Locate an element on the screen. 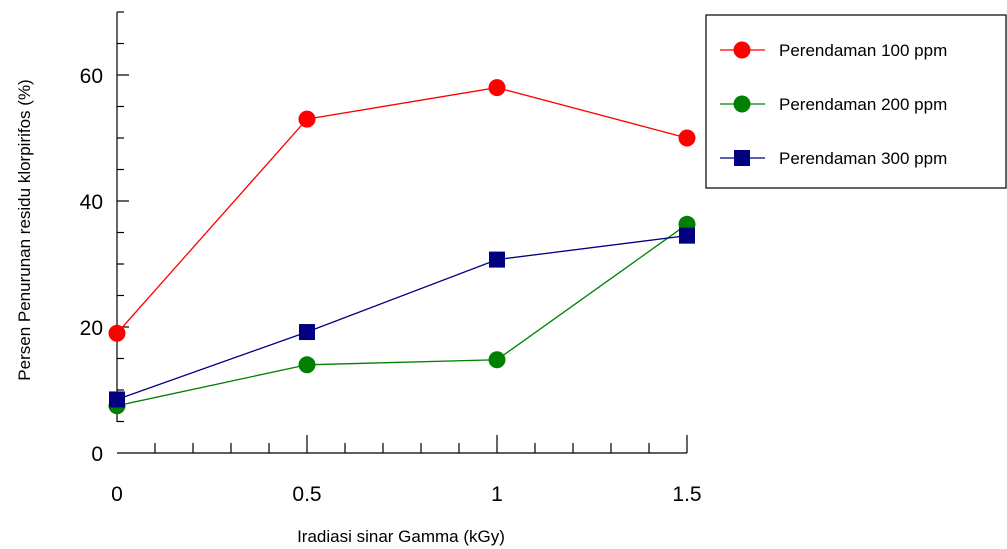 Image resolution: width=1007 pixels, height=549 pixels. x-tick-label: 1.5 is located at coordinates (686, 494).